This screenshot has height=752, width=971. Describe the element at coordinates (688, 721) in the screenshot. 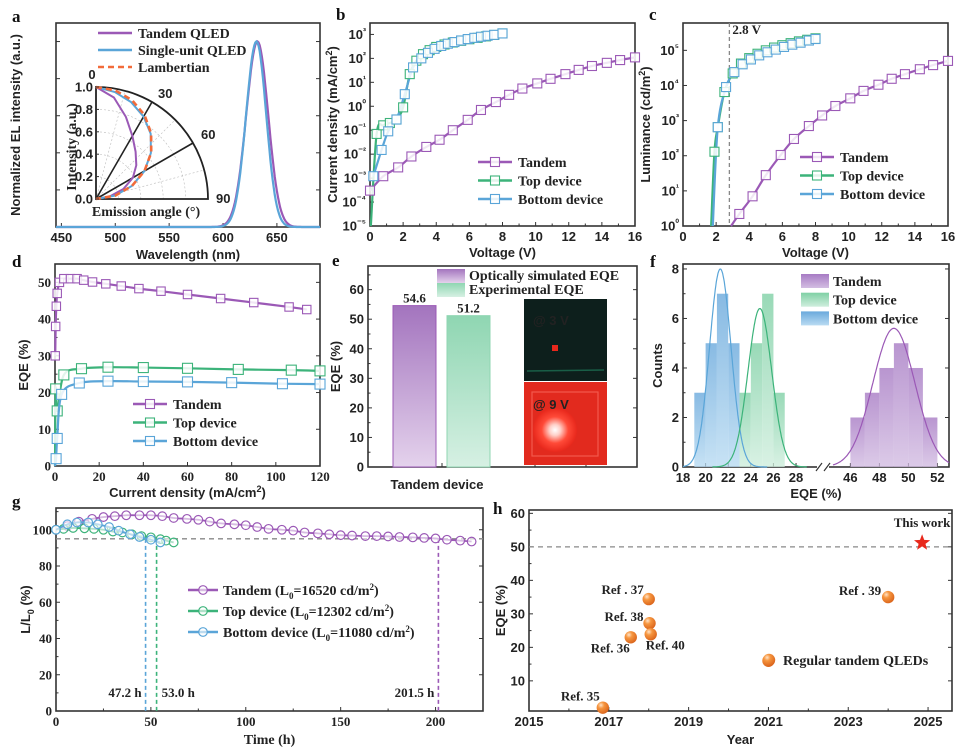

I see `x-tick-label: 2019` at that location.